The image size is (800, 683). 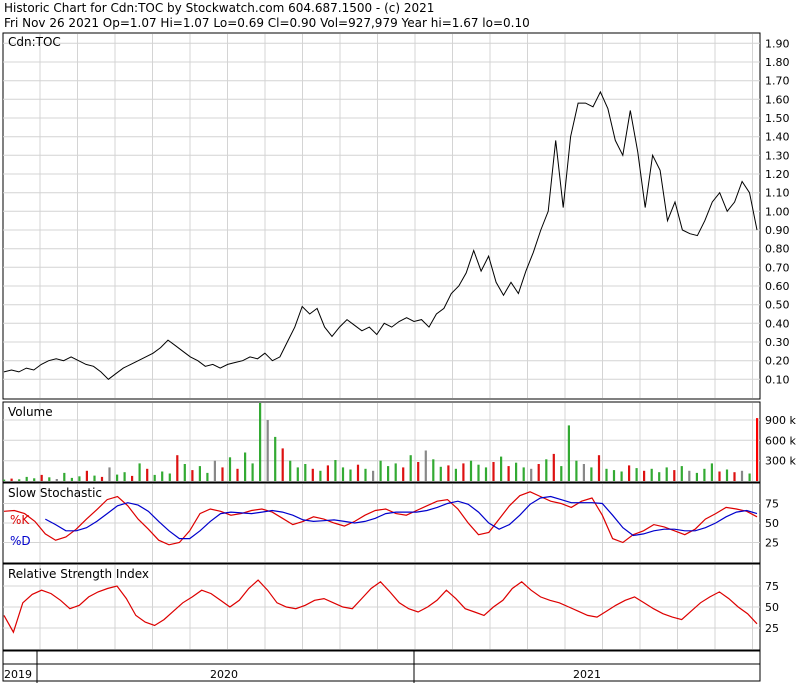 I want to click on price-tick-label: 1.30, so click(x=777, y=155).